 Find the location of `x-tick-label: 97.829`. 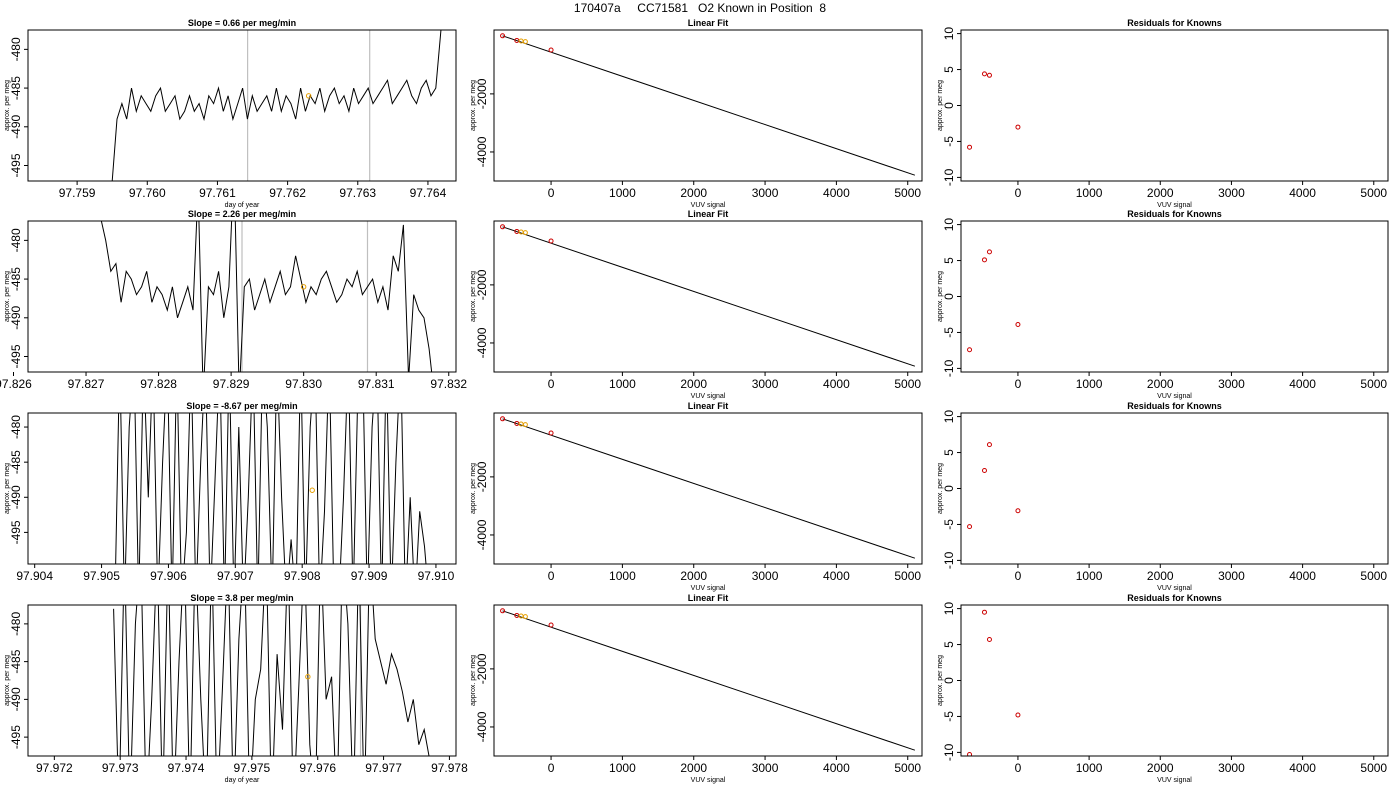

x-tick-label: 97.829 is located at coordinates (231, 384).